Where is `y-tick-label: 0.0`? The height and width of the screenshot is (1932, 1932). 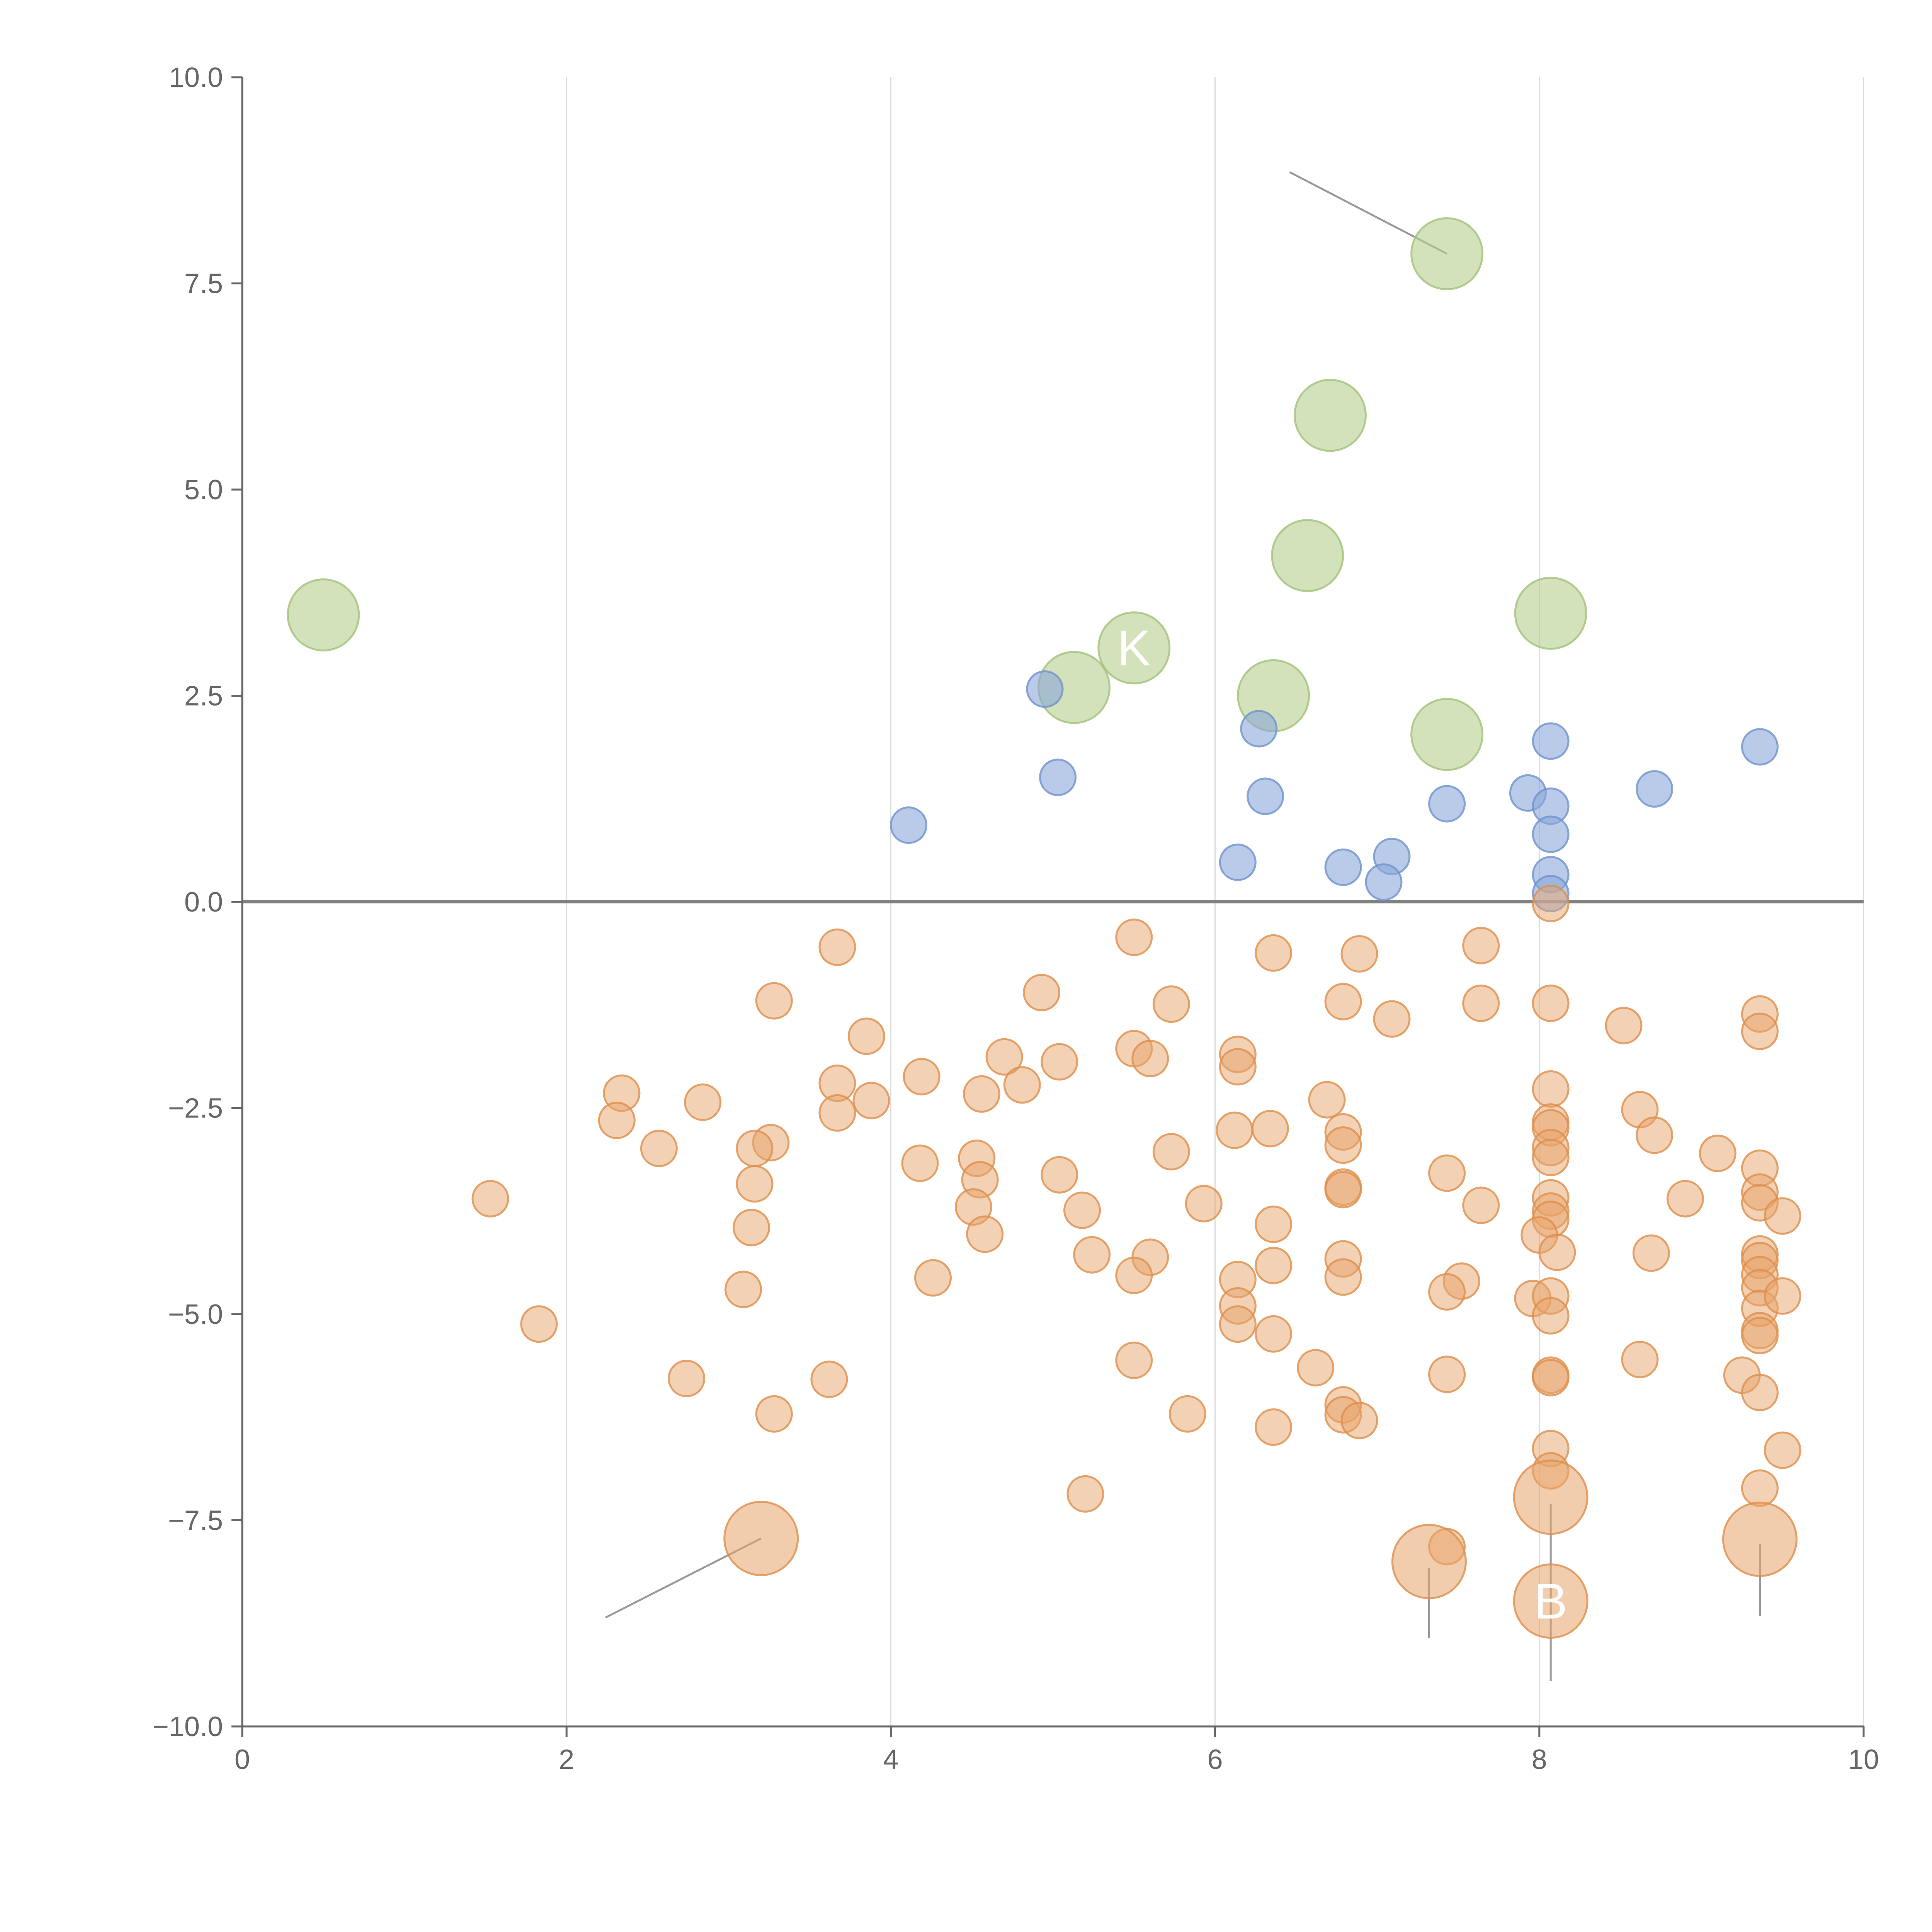
y-tick-label: 0.0 is located at coordinates (204, 903).